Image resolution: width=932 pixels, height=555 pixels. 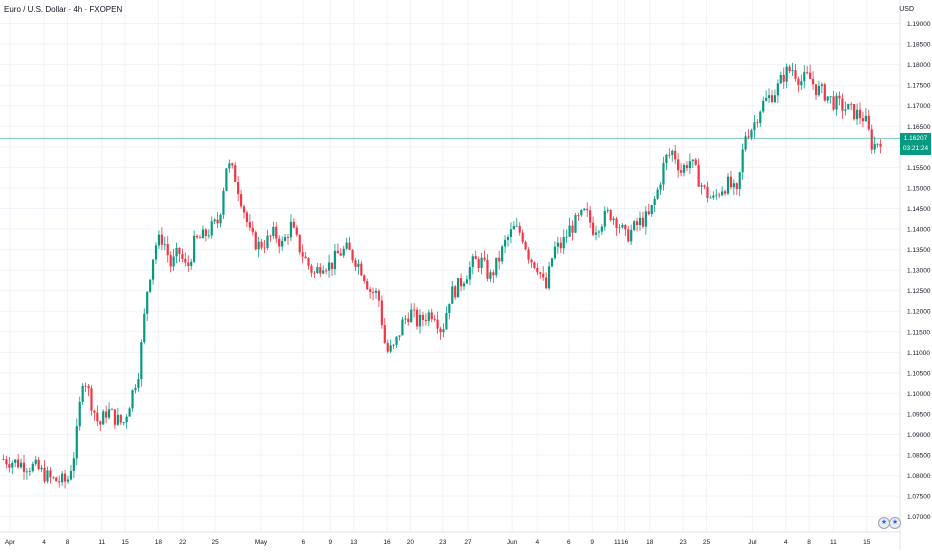 What do you see at coordinates (919, 250) in the screenshot?
I see `y-tick-label: 1.13500` at bounding box center [919, 250].